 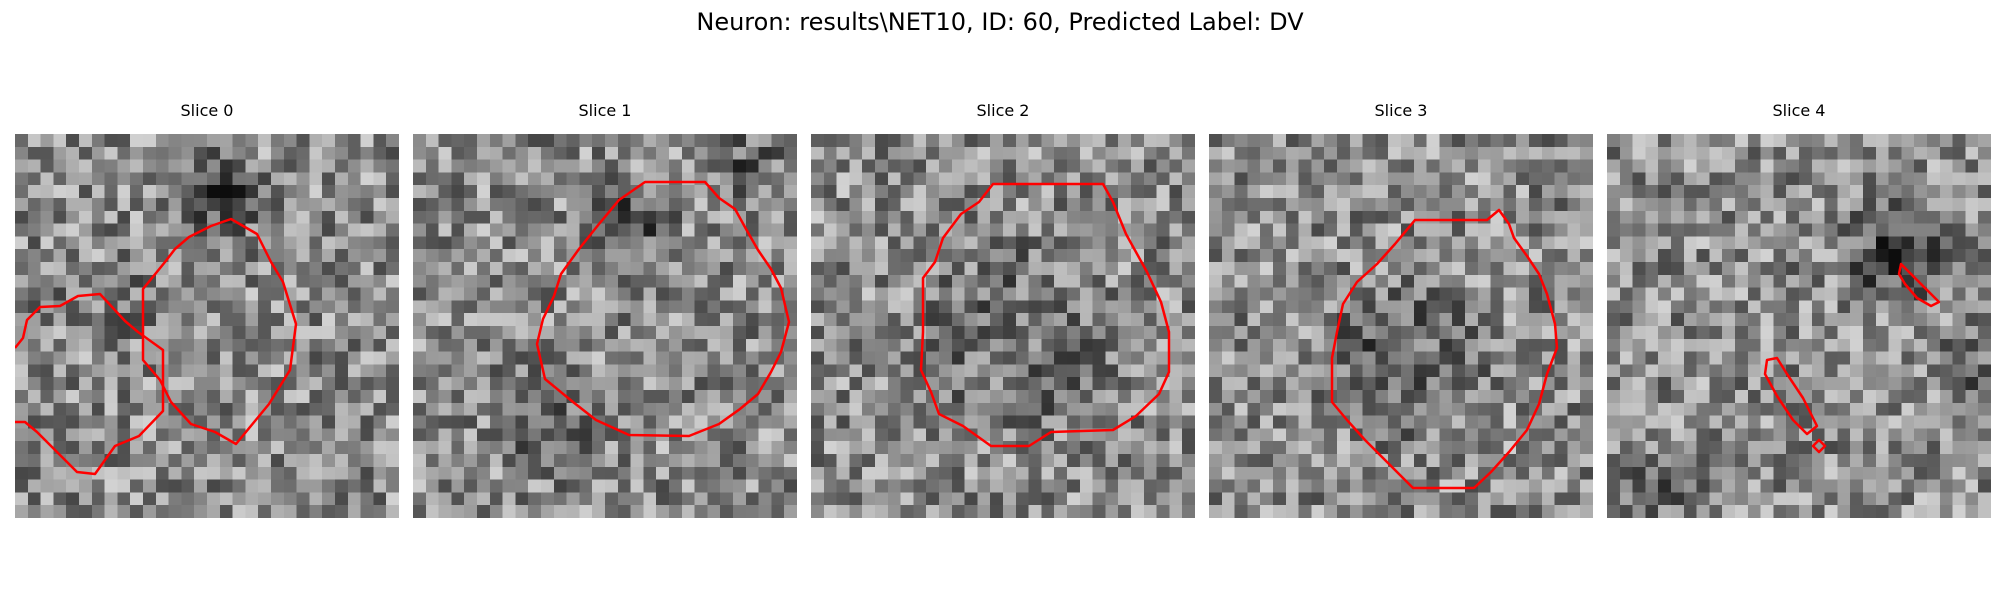 I want to click on slice-title: Slice 0, so click(x=207, y=110).